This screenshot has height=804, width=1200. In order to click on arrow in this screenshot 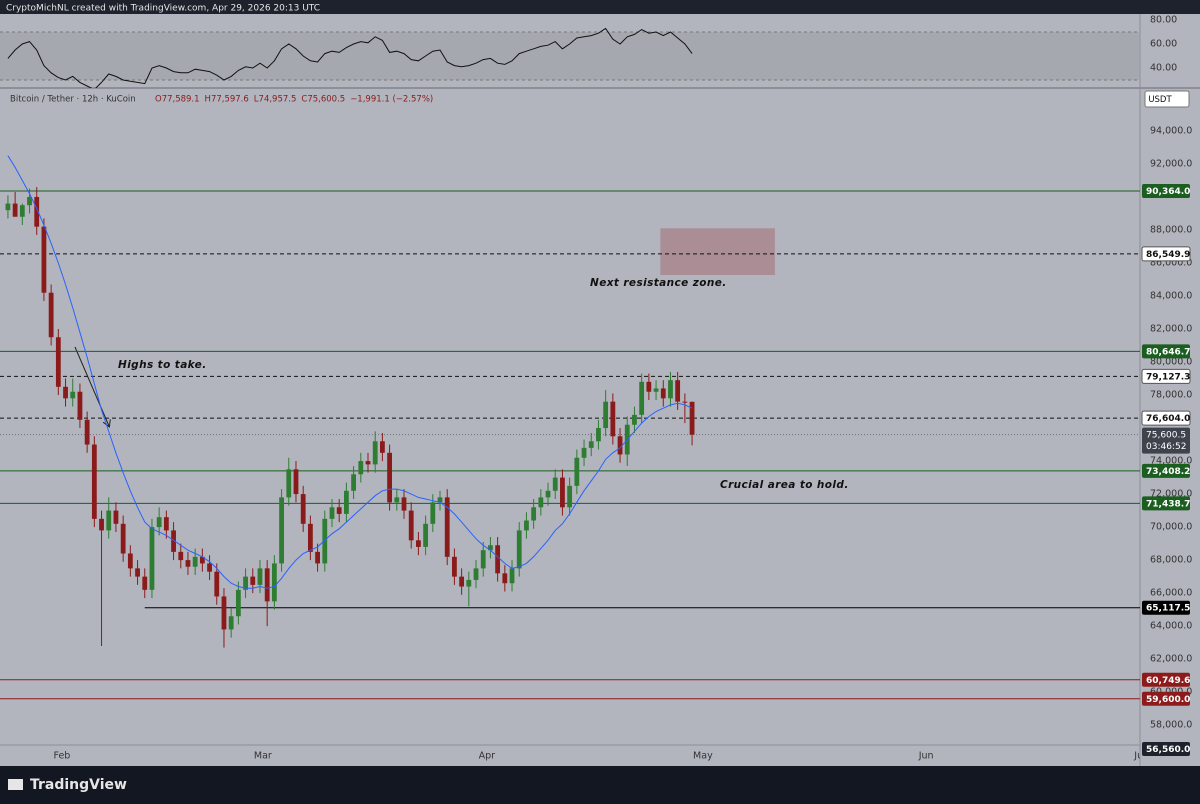, I will do `click(91, 386)`.